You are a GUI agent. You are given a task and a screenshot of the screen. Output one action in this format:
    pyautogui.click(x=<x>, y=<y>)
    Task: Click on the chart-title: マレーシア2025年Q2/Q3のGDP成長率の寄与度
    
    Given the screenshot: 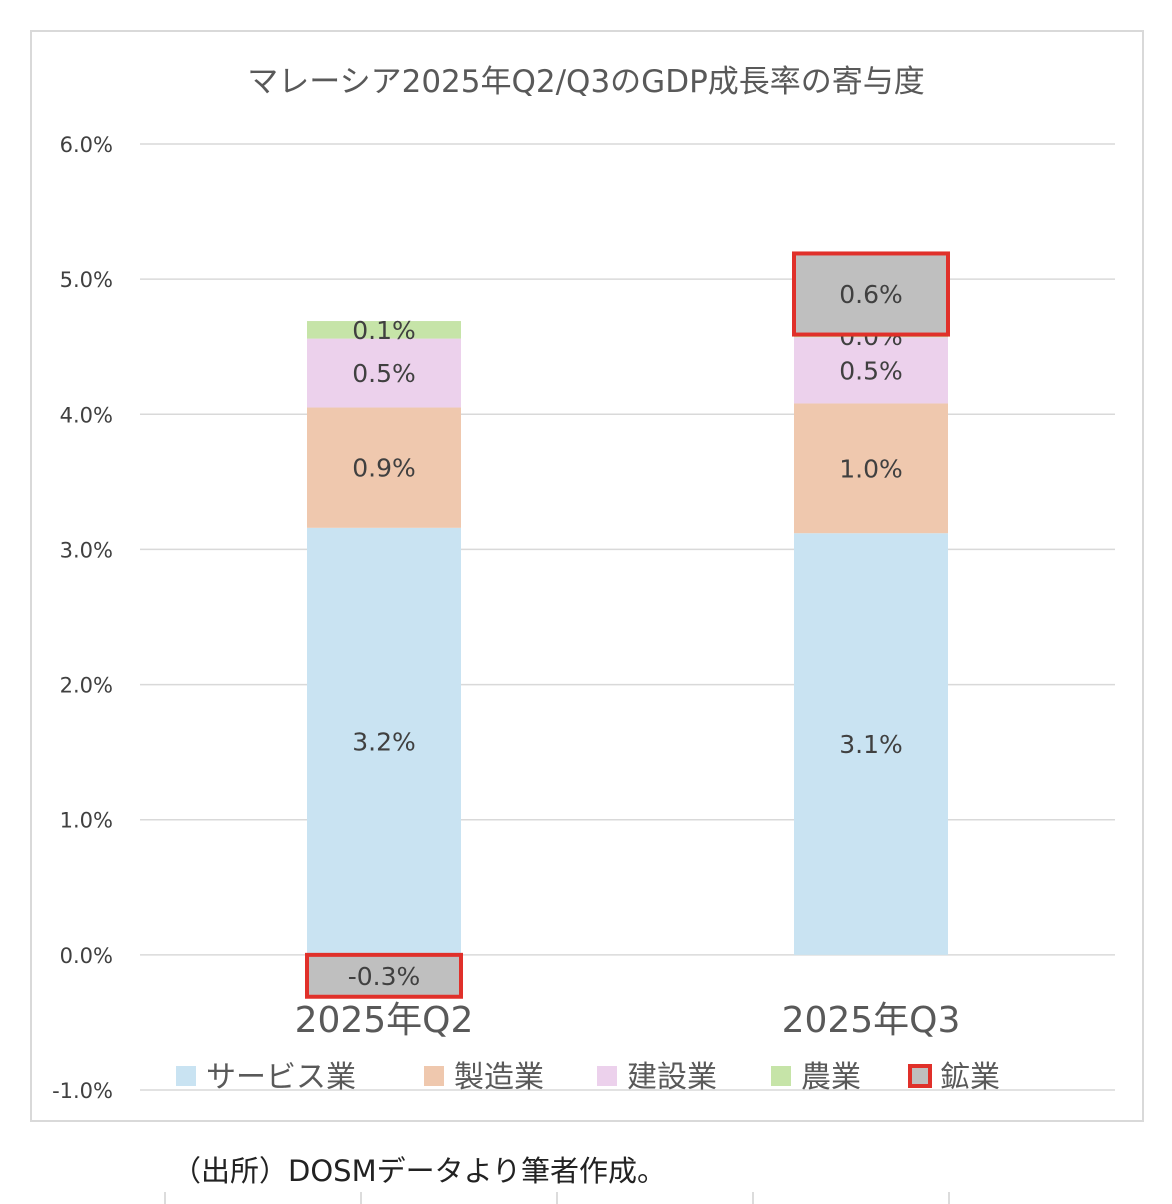 What is the action you would take?
    pyautogui.click(x=586, y=82)
    